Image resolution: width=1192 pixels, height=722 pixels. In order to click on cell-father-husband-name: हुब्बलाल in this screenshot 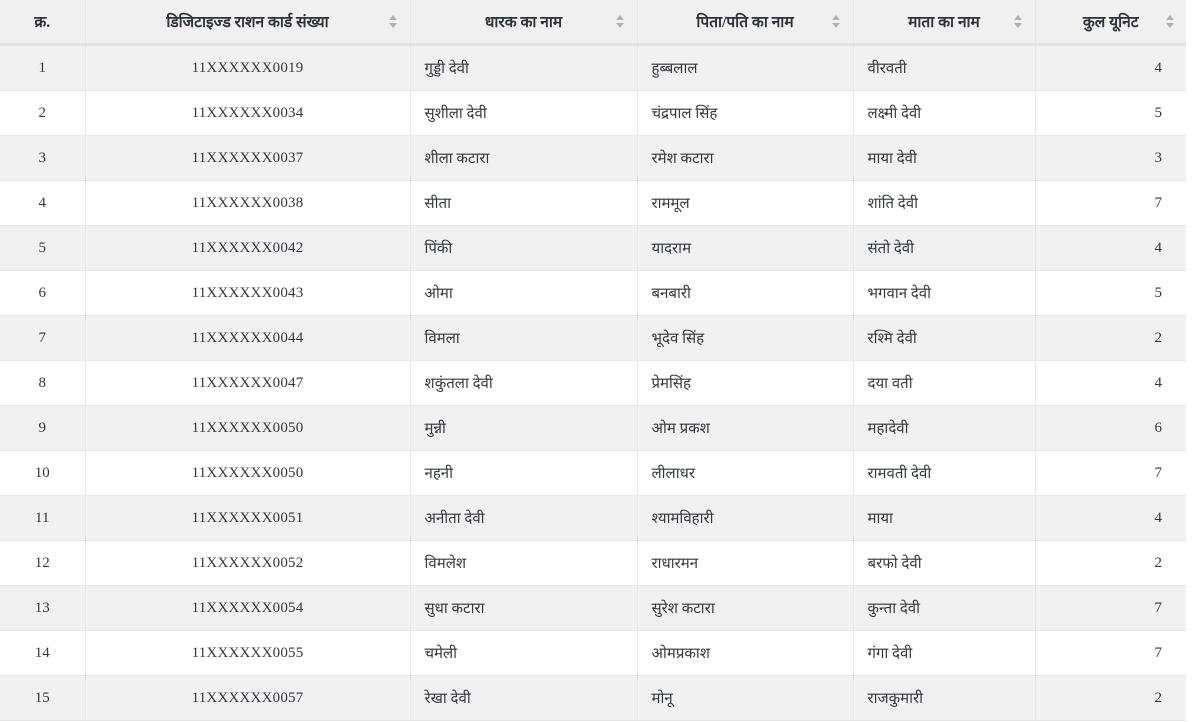, I will do `click(745, 67)`.